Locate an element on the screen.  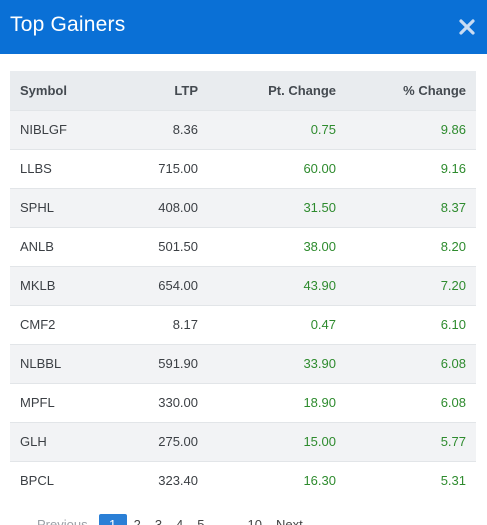
cell-pct-change: 5.31 is located at coordinates (411, 480).